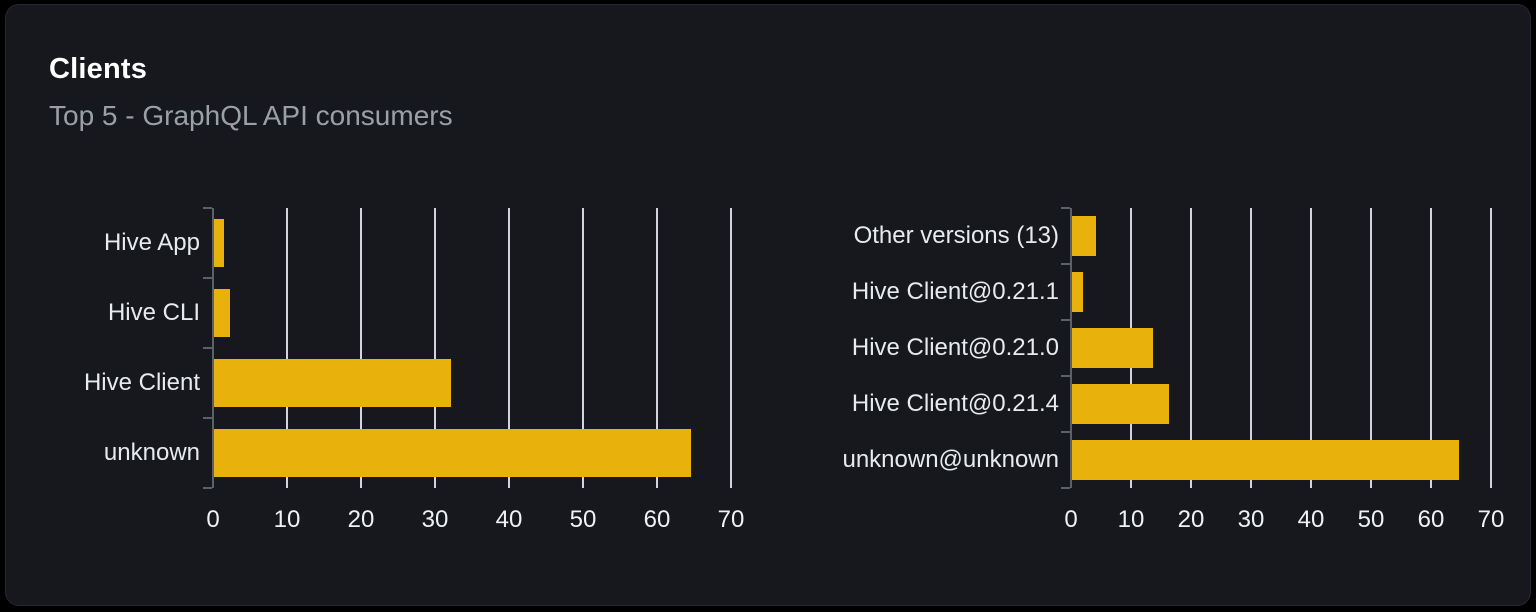 The image size is (1536, 612). I want to click on bar-hive-app, so click(219, 243).